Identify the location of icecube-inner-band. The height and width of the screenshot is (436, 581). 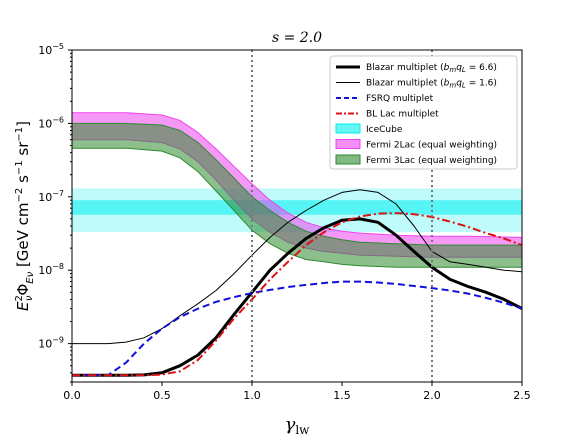
(297, 207).